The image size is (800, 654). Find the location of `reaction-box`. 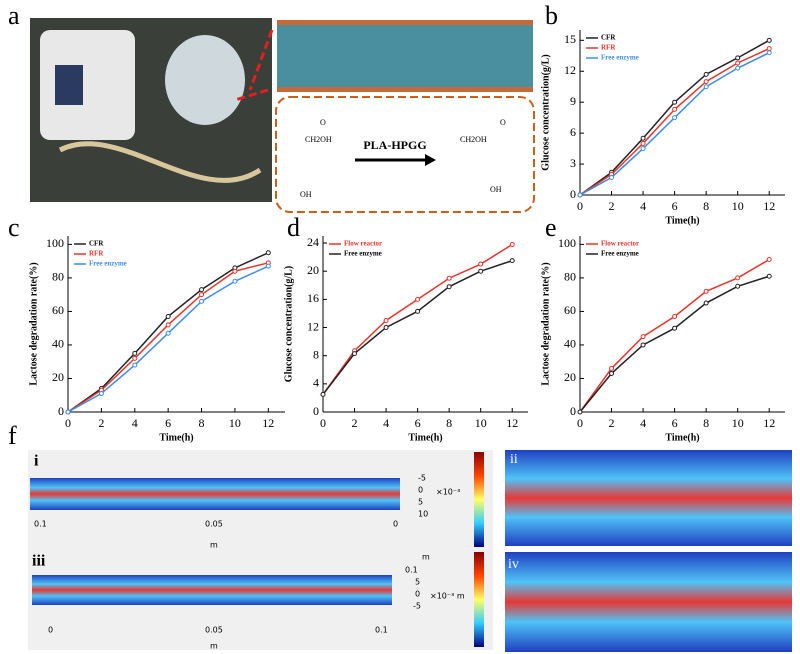

reaction-box is located at coordinates (405, 154).